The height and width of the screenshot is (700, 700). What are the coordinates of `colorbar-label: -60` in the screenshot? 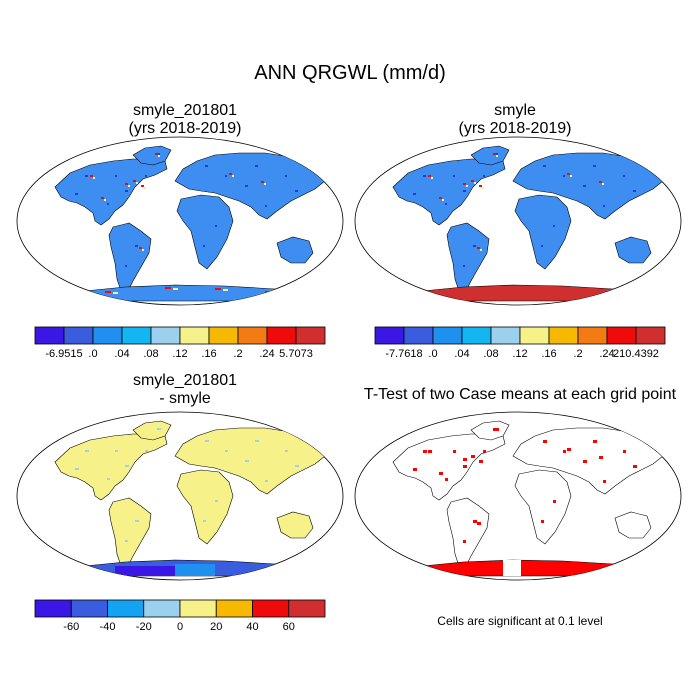 It's located at (71, 627).